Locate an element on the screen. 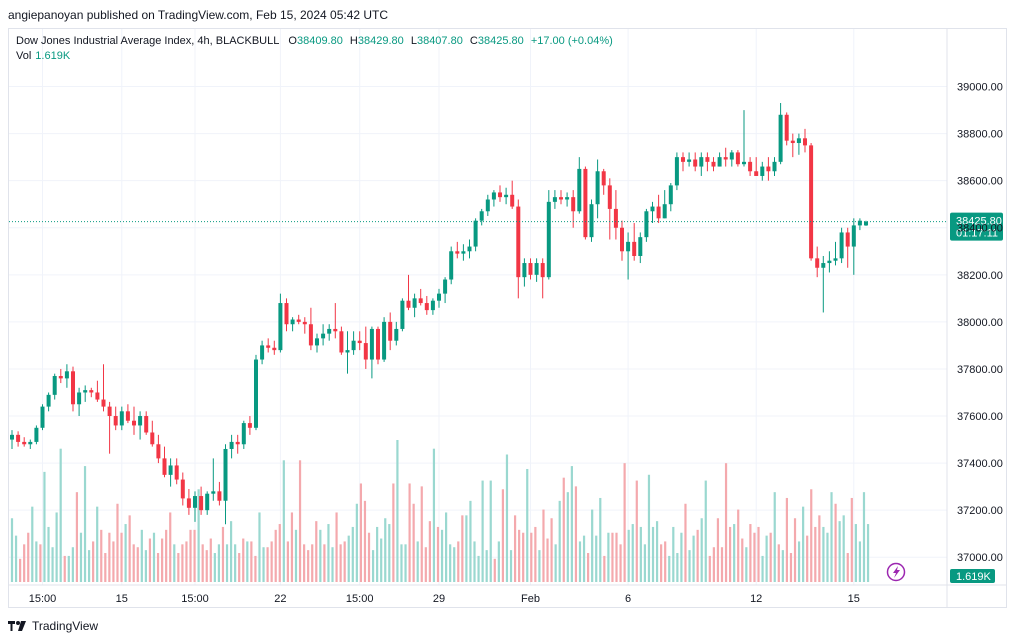  x-tick-label: 15:00 is located at coordinates (43, 599).